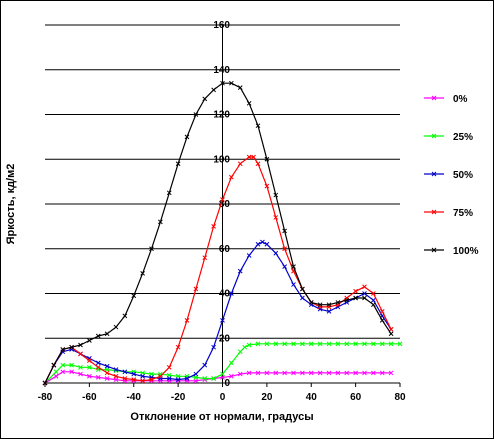 The width and height of the screenshot is (494, 439). What do you see at coordinates (227, 383) in the screenshot?
I see `y-tick-label: 0` at bounding box center [227, 383].